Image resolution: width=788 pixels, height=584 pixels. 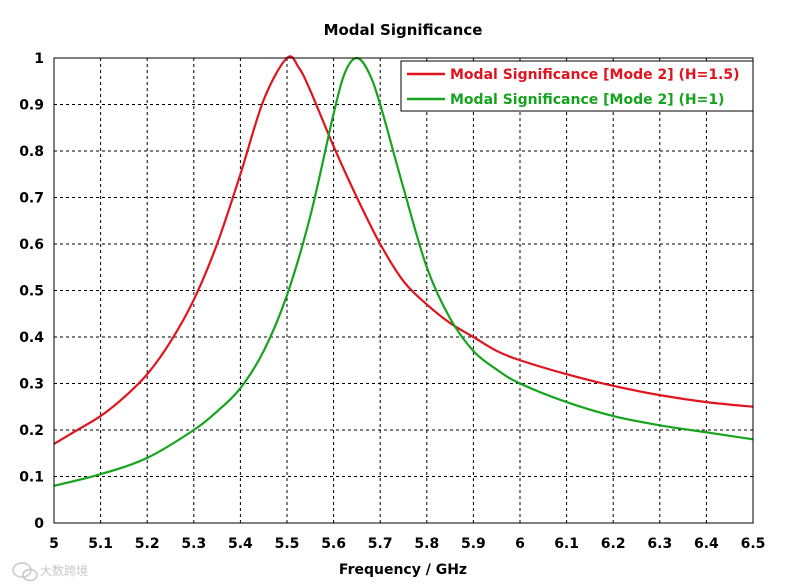 What do you see at coordinates (54, 544) in the screenshot?
I see `x-tick-label: 5` at bounding box center [54, 544].